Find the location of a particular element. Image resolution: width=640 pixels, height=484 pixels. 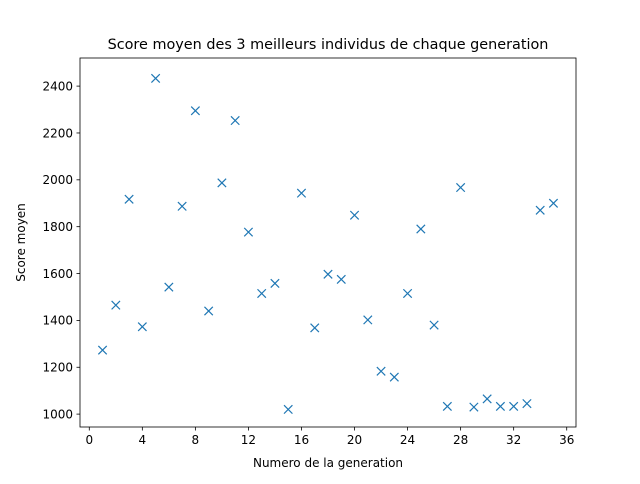

x-tick-label: 8 is located at coordinates (196, 440).